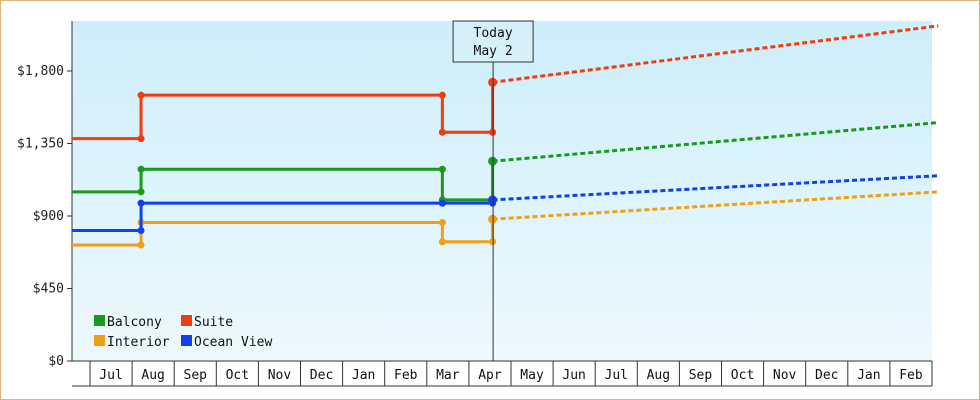 Image resolution: width=980 pixels, height=400 pixels. What do you see at coordinates (233, 342) in the screenshot?
I see `legend-label: Ocean View` at bounding box center [233, 342].